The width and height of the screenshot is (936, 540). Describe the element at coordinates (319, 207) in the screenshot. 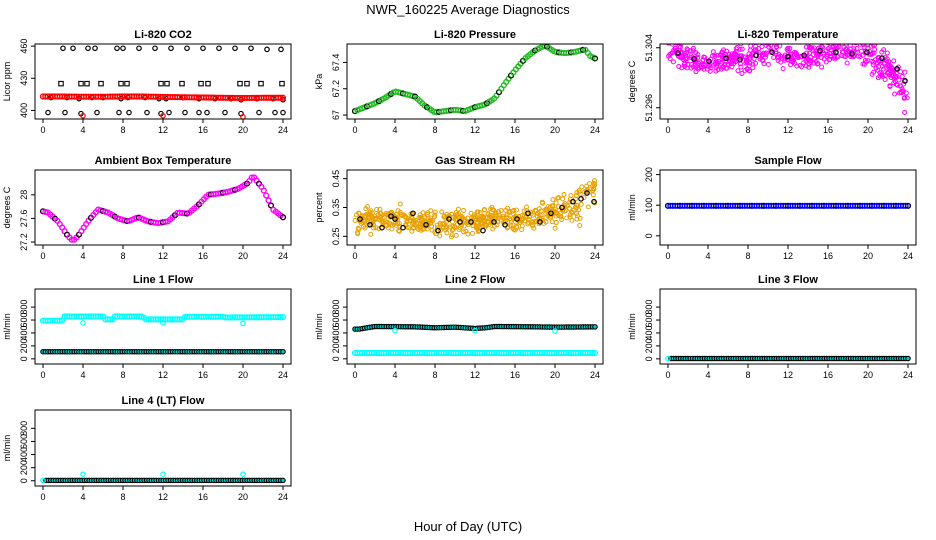

I see `panel-ylabel: percent` at that location.